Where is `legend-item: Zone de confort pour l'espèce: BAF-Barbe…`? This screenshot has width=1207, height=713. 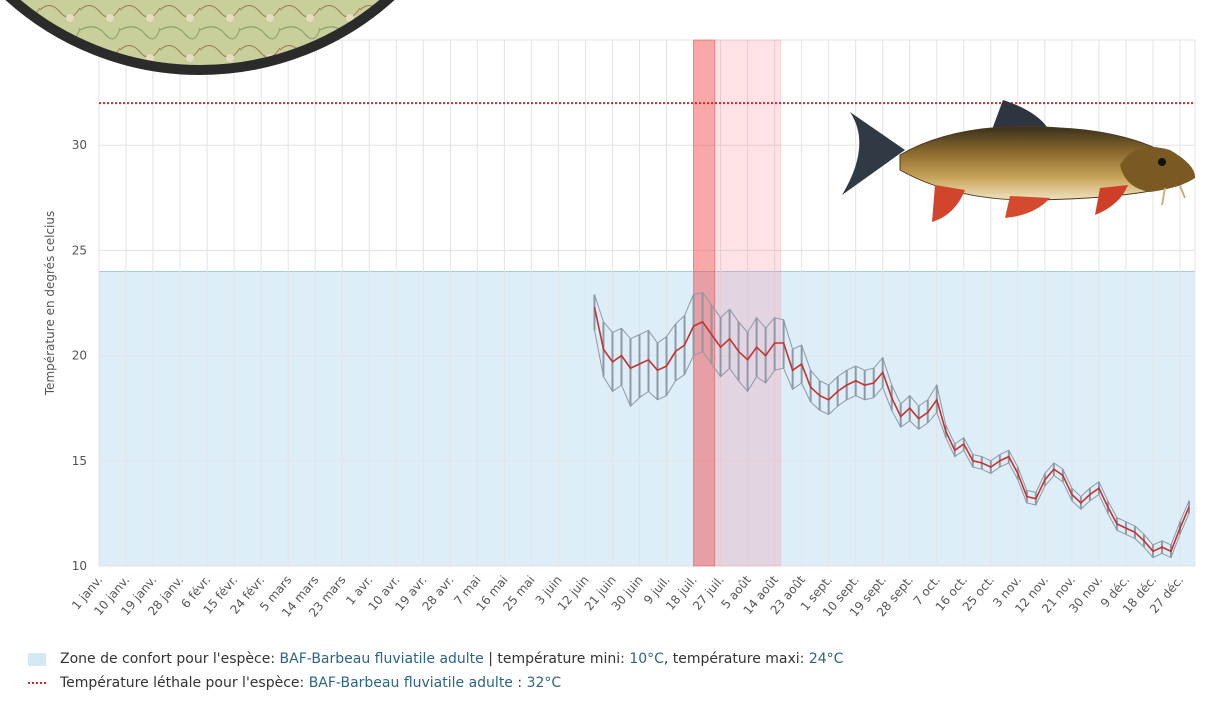
legend-item: Zone de confort pour l'espèce: BAF-Barbe… is located at coordinates (435, 659).